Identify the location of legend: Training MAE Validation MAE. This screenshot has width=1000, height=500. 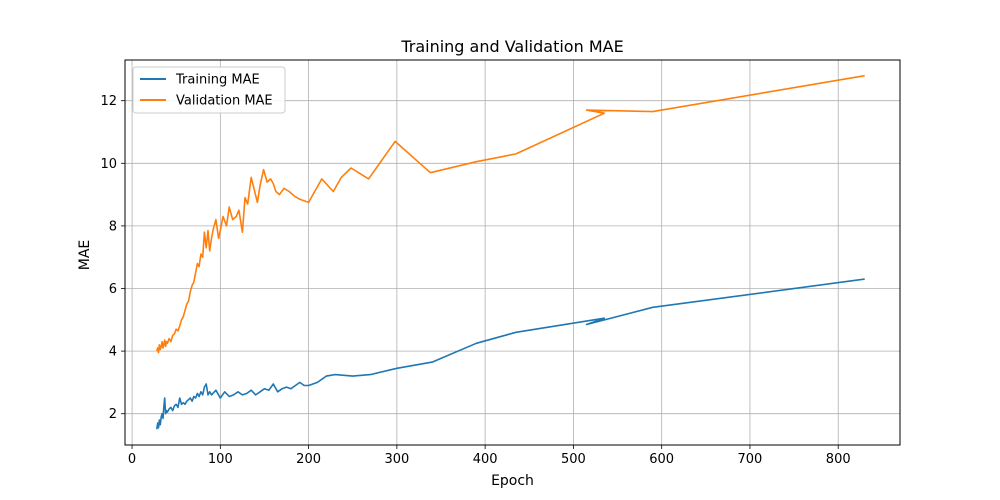
(209, 90).